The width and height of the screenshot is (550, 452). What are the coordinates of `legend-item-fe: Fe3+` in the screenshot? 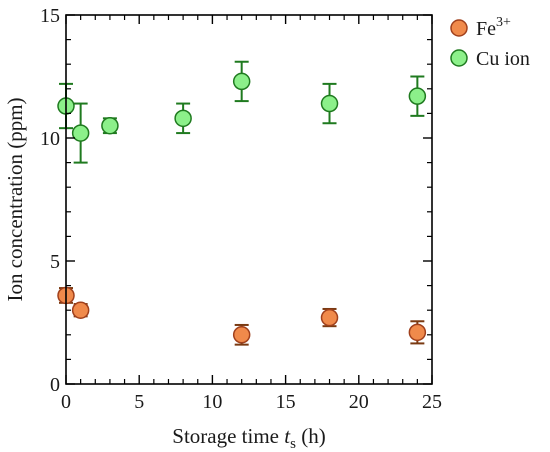 It's located at (480, 27).